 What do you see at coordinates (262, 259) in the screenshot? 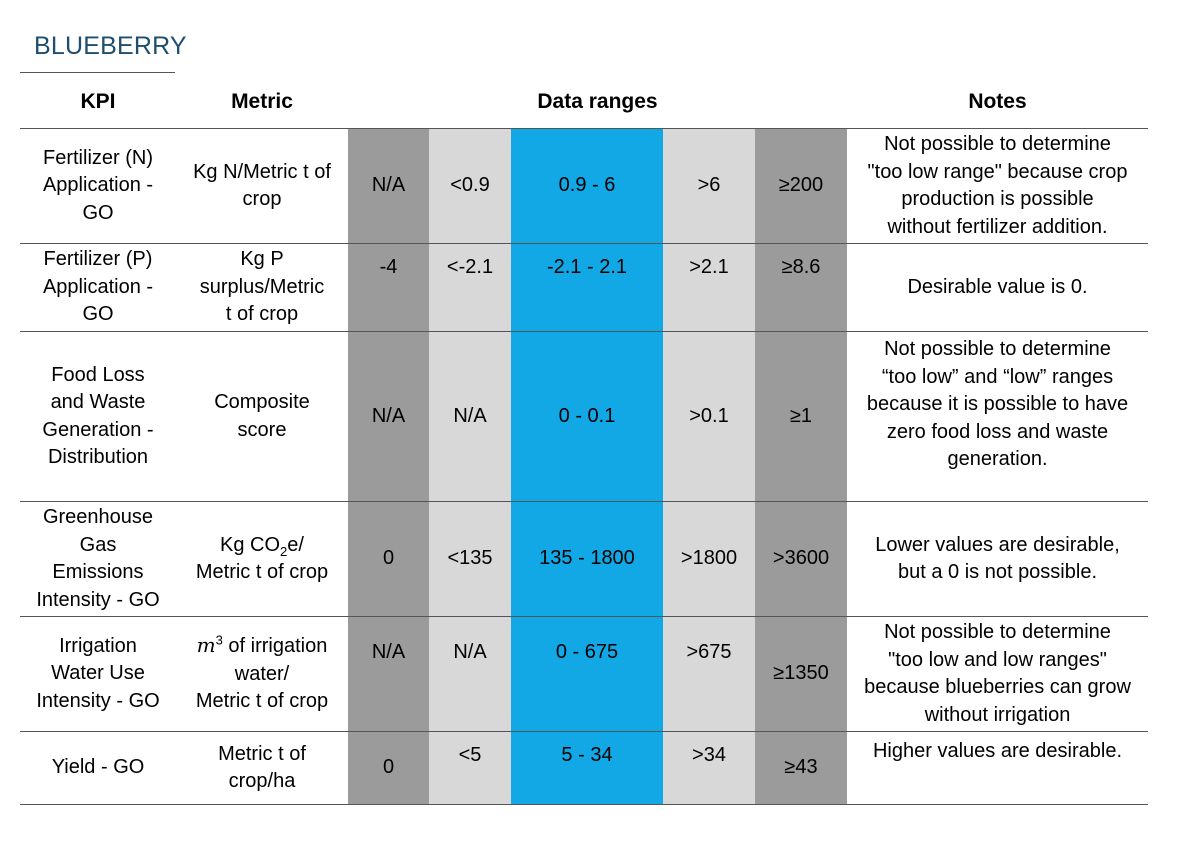
I see `metric-line: Kg P` at bounding box center [262, 259].